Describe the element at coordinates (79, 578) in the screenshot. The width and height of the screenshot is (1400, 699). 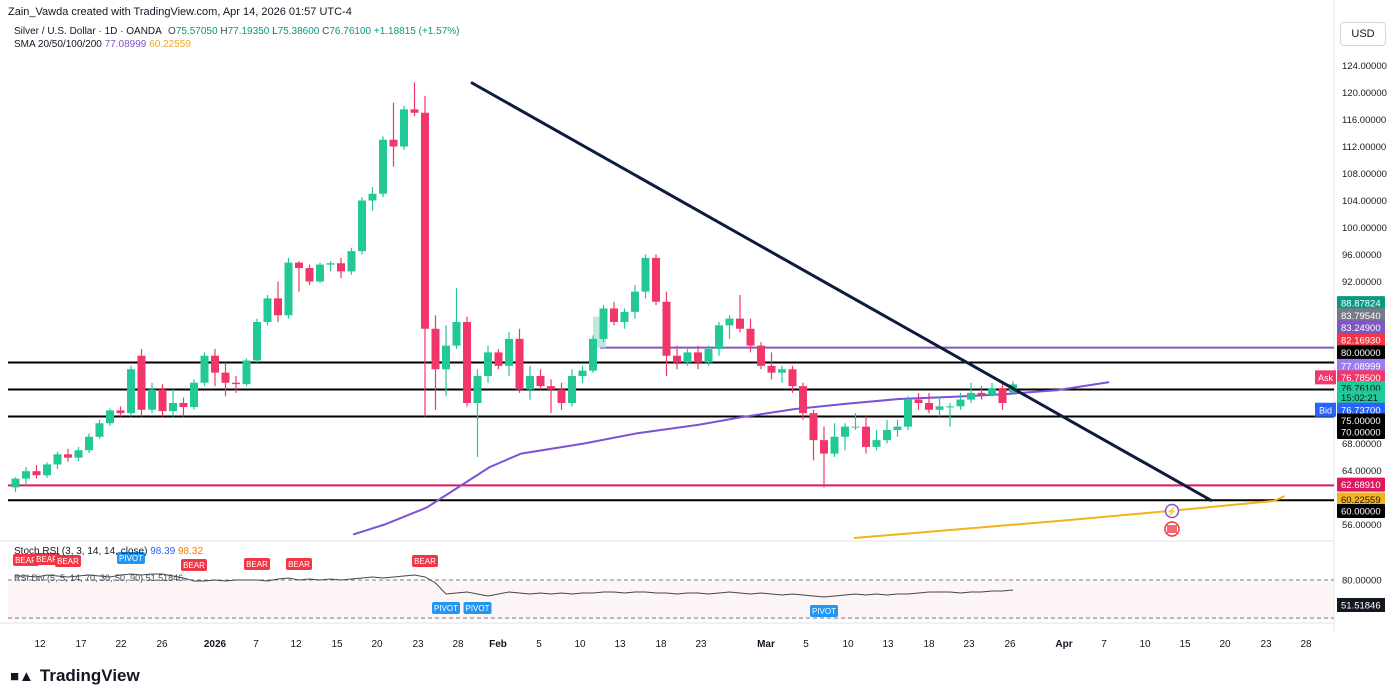
I see `rsi-div-label: RSI Div (5, 5, 14, 70, 30, 50, 90)` at that location.